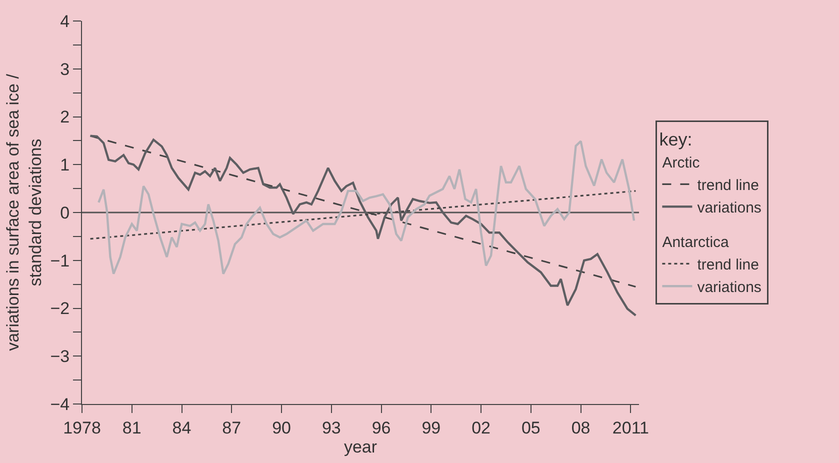 The height and width of the screenshot is (463, 839). What do you see at coordinates (431, 428) in the screenshot?
I see `x-tick-label: 99` at bounding box center [431, 428].